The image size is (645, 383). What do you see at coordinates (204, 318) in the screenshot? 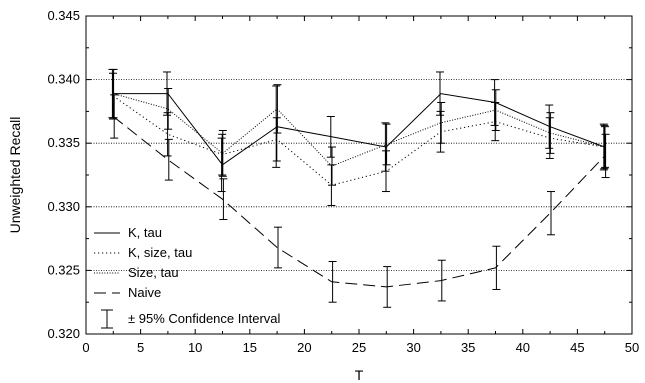
I see `legend-confidence-label: ± 95% Confidence Interval` at bounding box center [204, 318].